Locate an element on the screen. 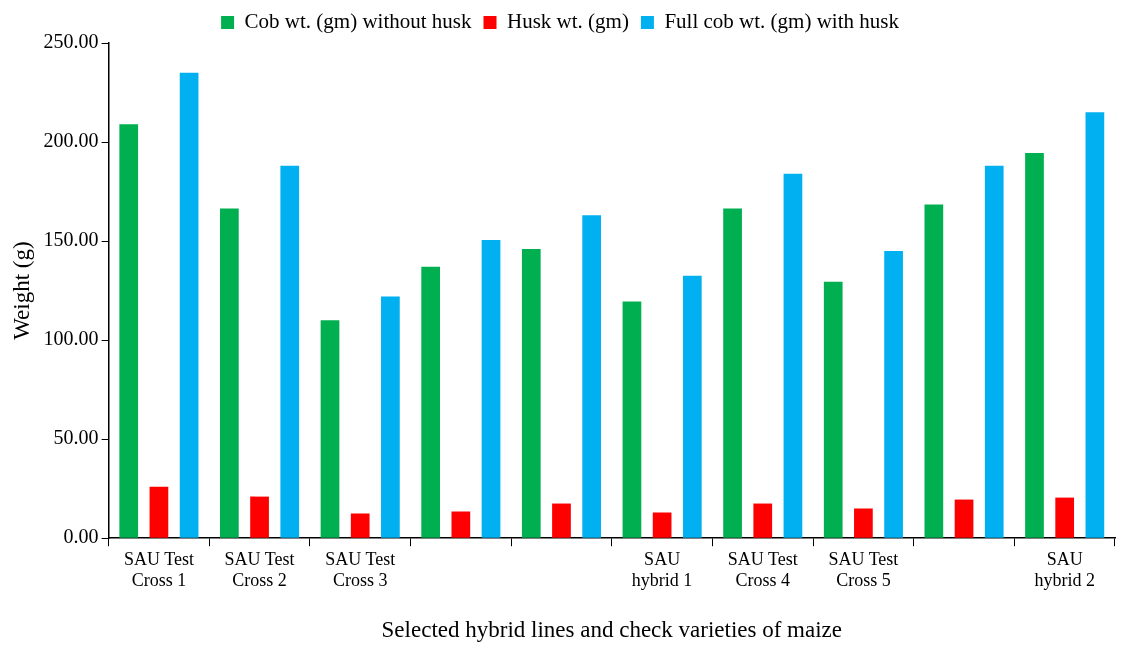 The image size is (1125, 654). x-tick-label: SAU Test Cross 3 is located at coordinates (360, 569).